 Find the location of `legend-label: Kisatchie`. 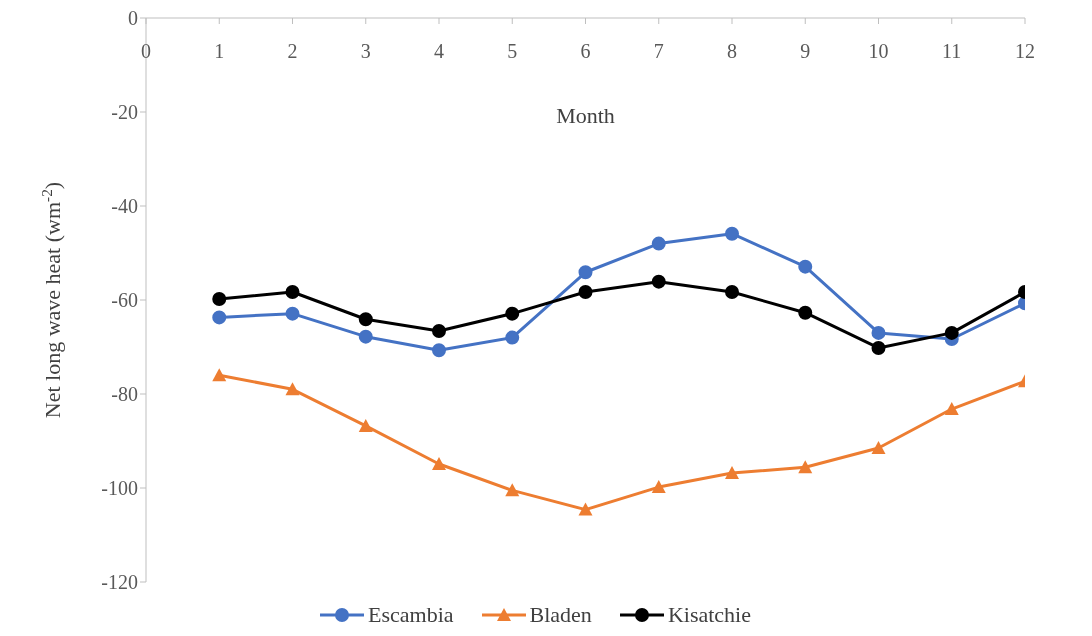

legend-label: Kisatchie is located at coordinates (708, 615).